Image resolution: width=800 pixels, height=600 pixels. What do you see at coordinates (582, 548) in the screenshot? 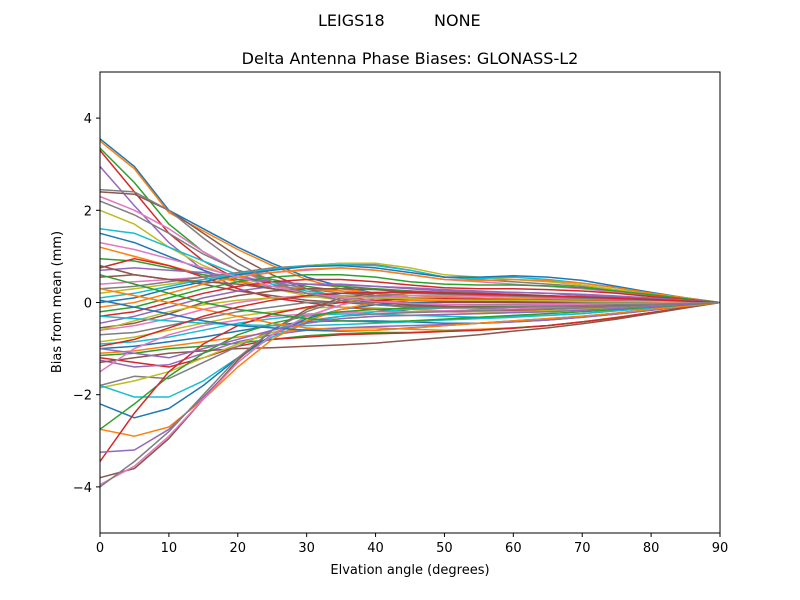
I see `x-tick-label: 70` at bounding box center [582, 548].